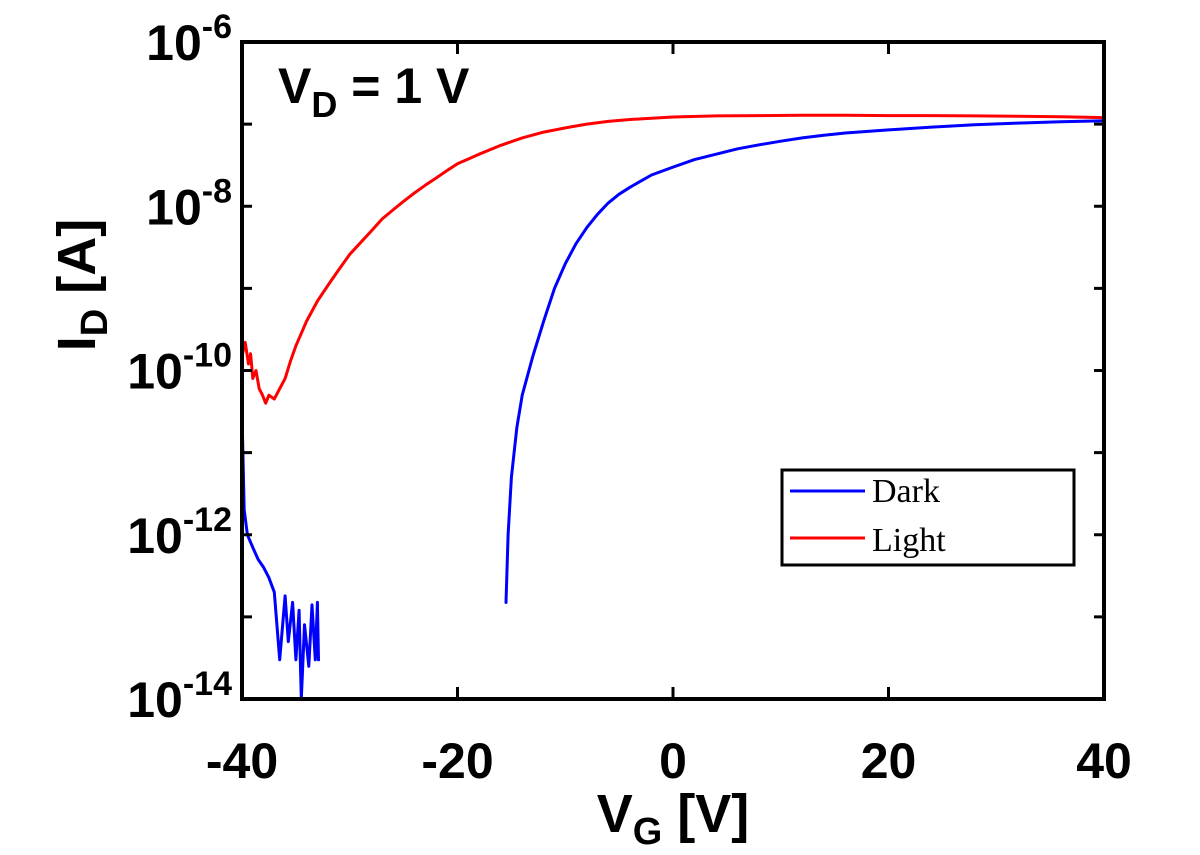 The width and height of the screenshot is (1200, 855). What do you see at coordinates (457, 761) in the screenshot?
I see `x-tick-label: -20` at bounding box center [457, 761].